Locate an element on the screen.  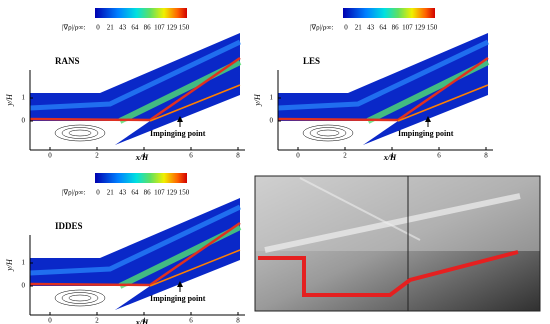
panel-label: IDDES is located at coordinates (69, 226).